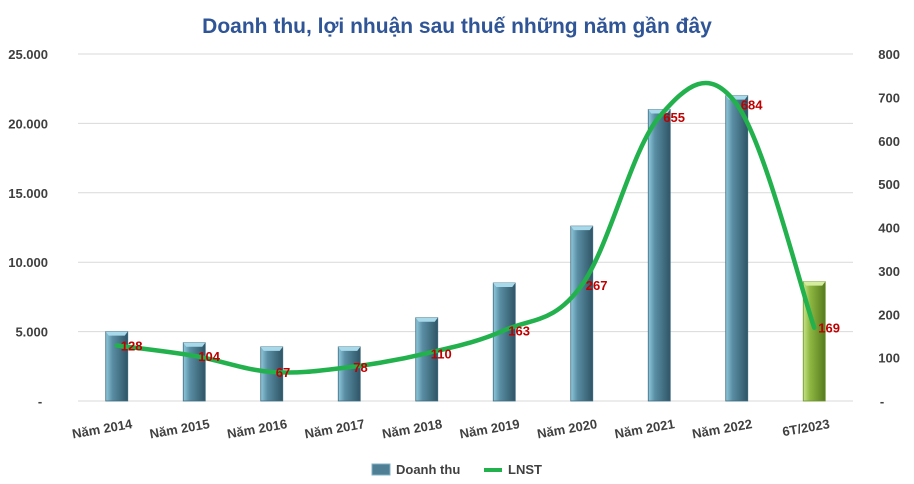 Image resolution: width=914 pixels, height=484 pixels. What do you see at coordinates (889, 271) in the screenshot?
I see `right-tick-label: 300` at bounding box center [889, 271].